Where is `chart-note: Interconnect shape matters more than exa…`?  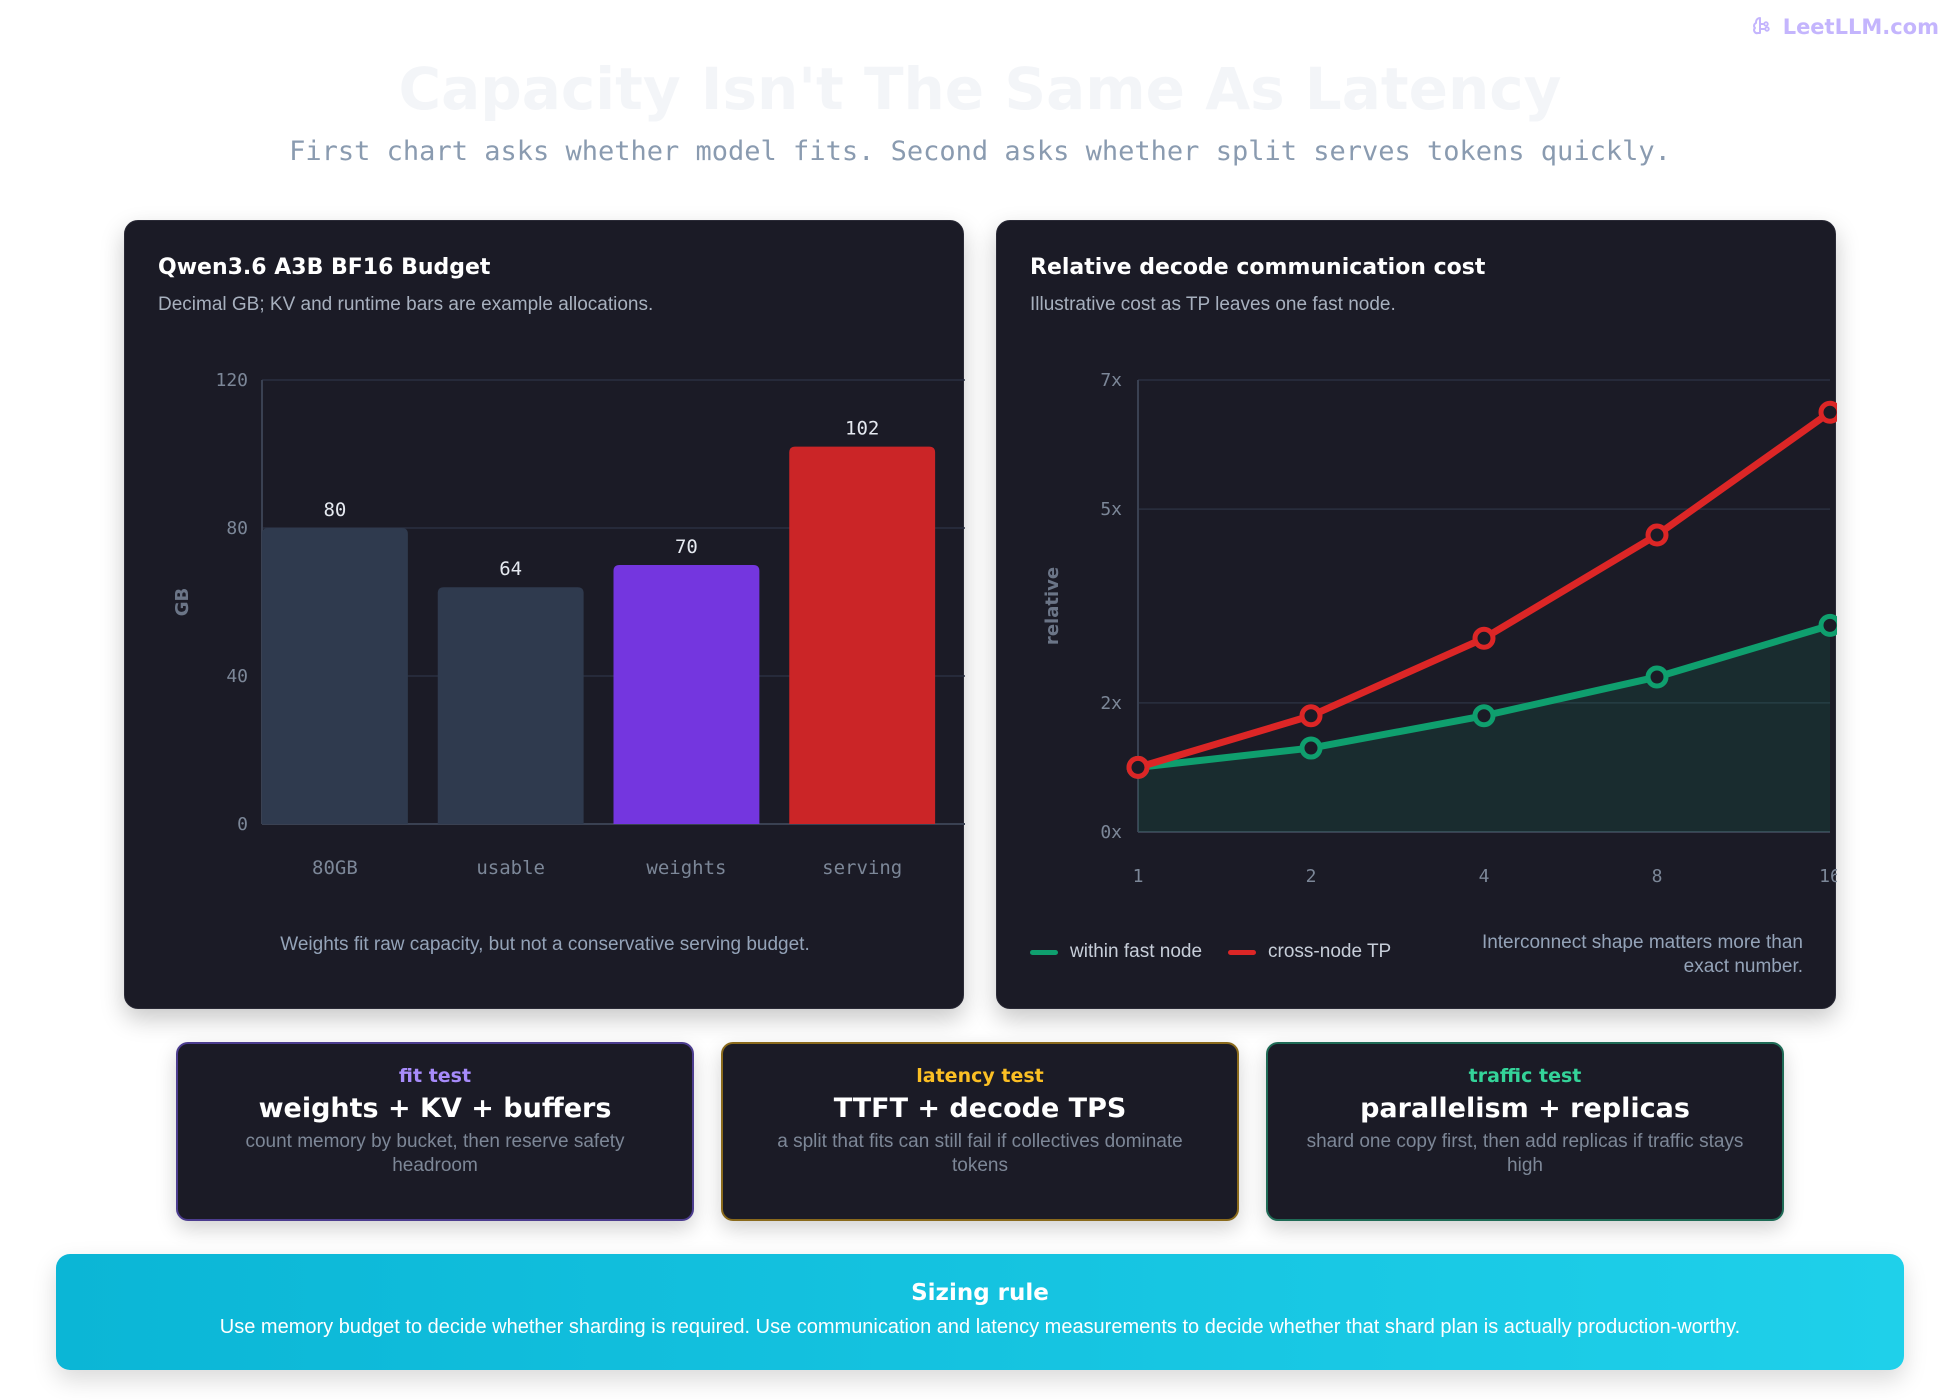
chart-note: Interconnect shape matters more than exa… is located at coordinates (1642, 954).